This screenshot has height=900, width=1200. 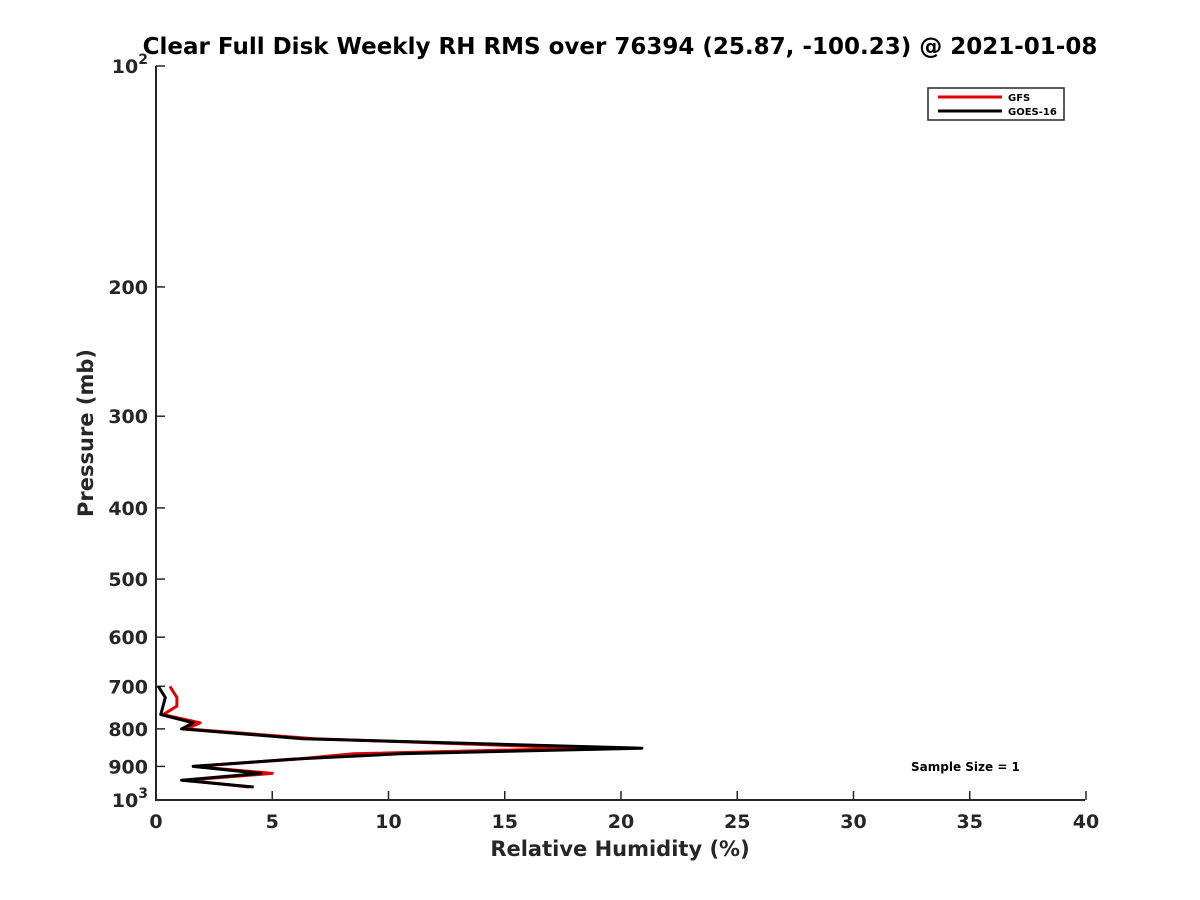 I want to click on y-tick-label-base: 300, so click(x=128, y=417).